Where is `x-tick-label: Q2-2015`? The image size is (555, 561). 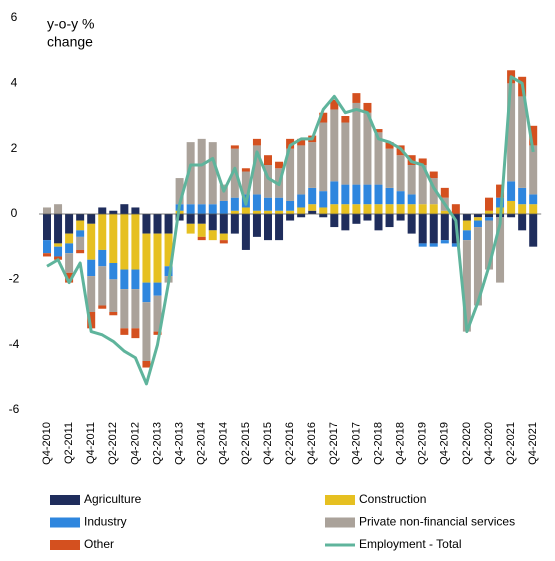 x-tick-label: Q2-2015 is located at coordinates (246, 443).